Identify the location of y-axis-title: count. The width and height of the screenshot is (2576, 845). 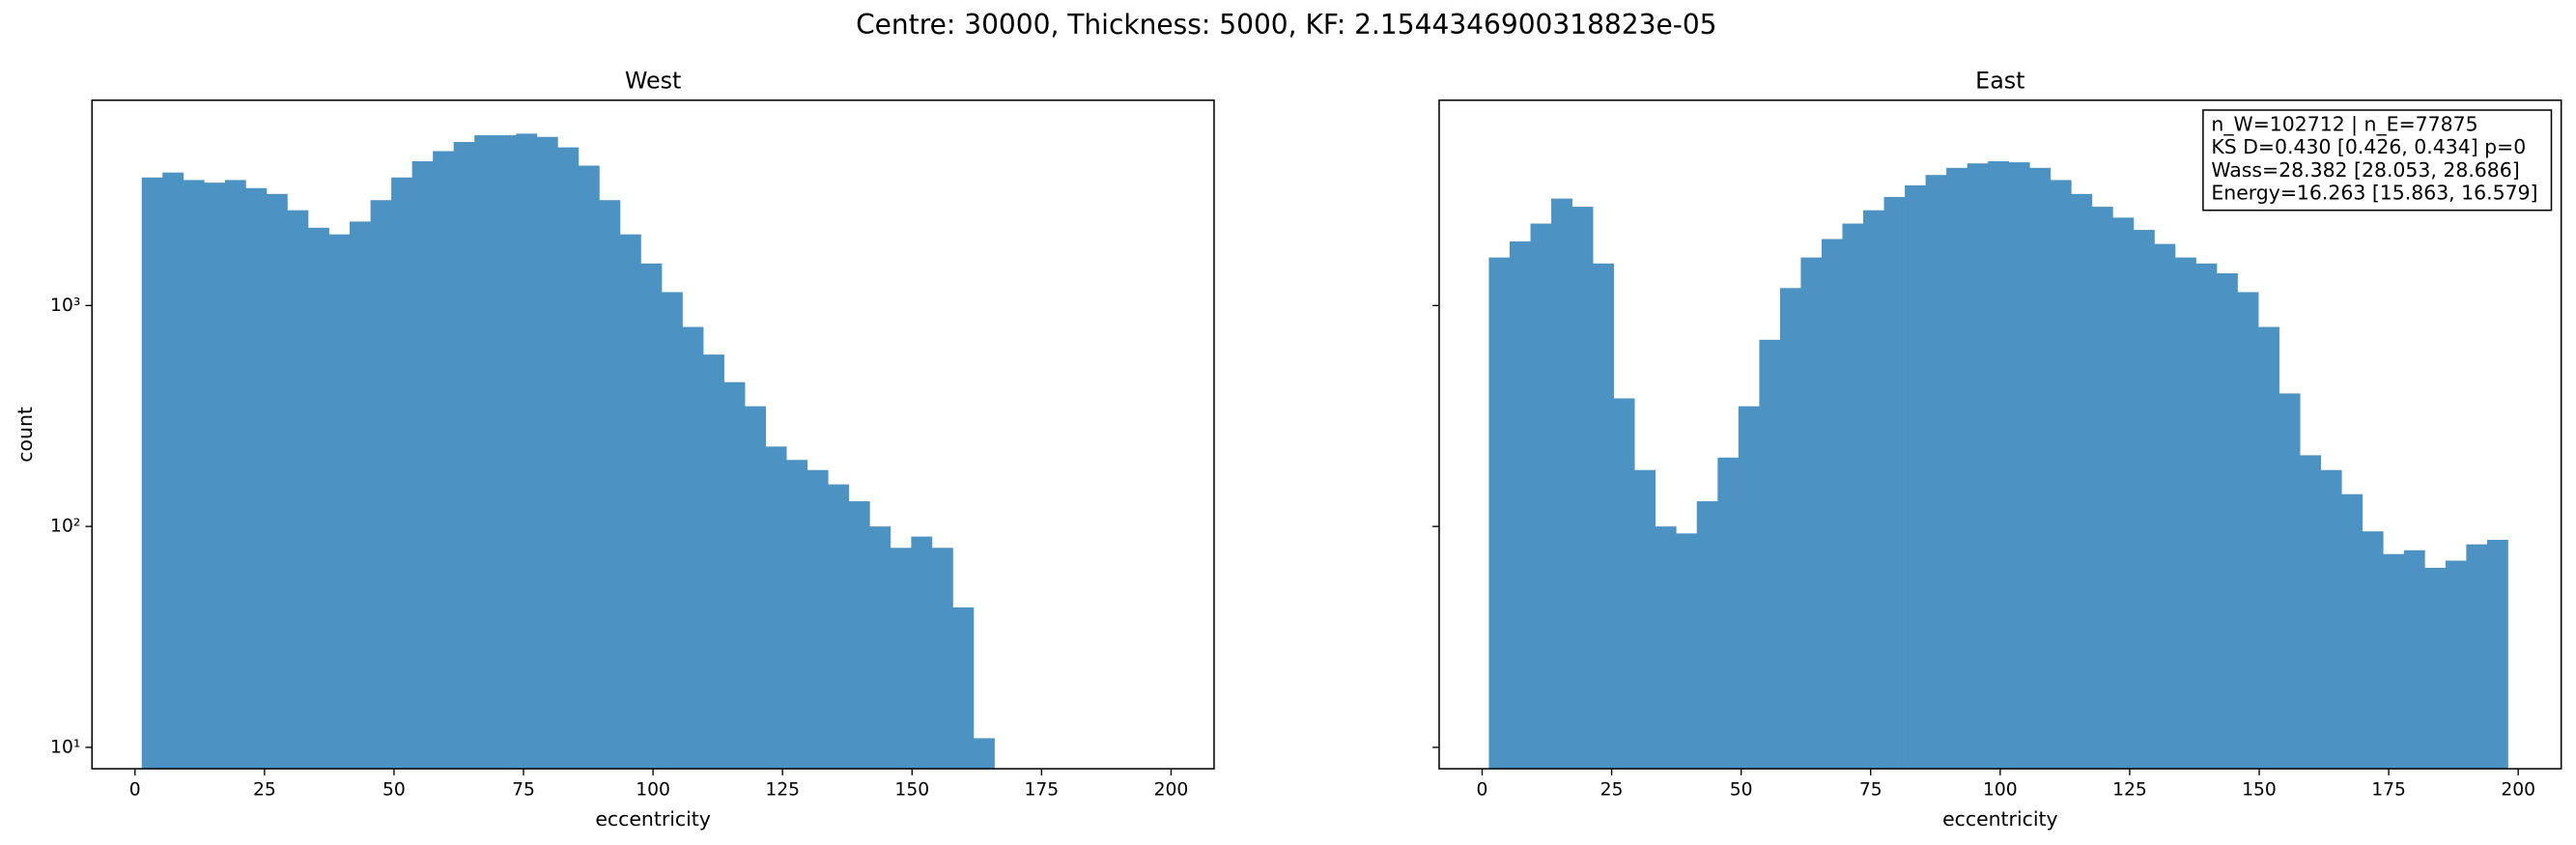
(25, 435).